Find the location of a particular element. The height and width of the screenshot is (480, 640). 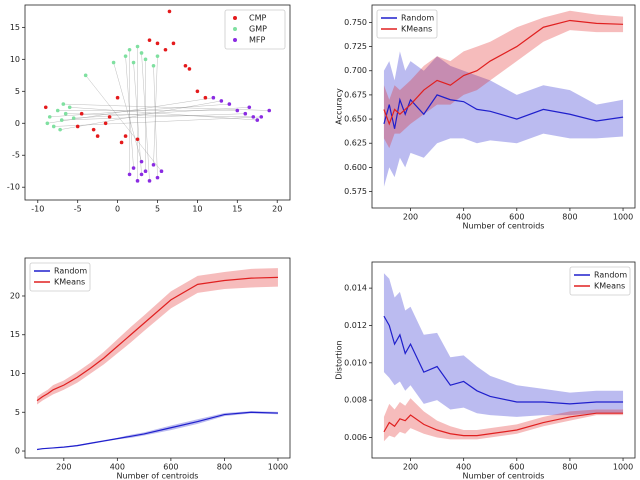

legend-label: MFP is located at coordinates (257, 40).